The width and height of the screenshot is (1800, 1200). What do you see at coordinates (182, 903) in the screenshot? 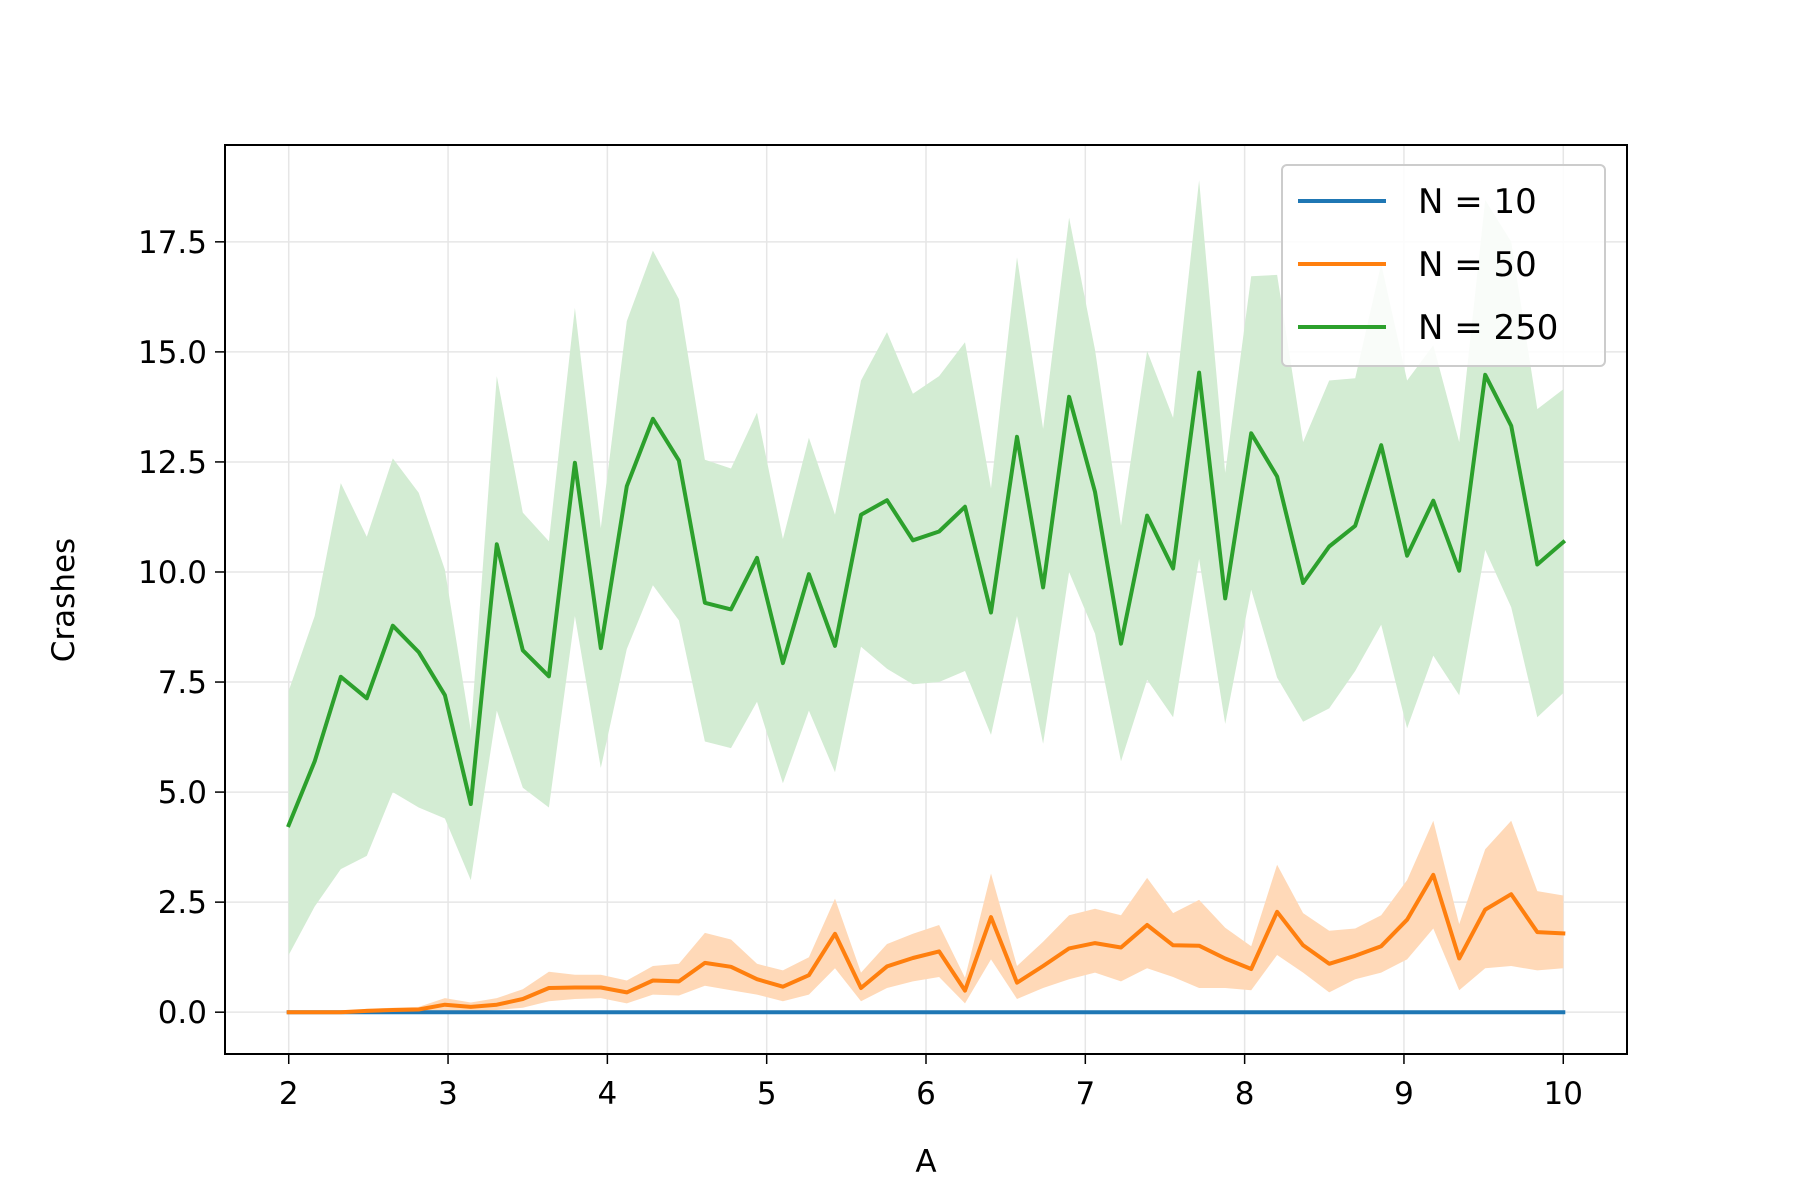
I see `y-tick-label: 2.5` at bounding box center [182, 903].